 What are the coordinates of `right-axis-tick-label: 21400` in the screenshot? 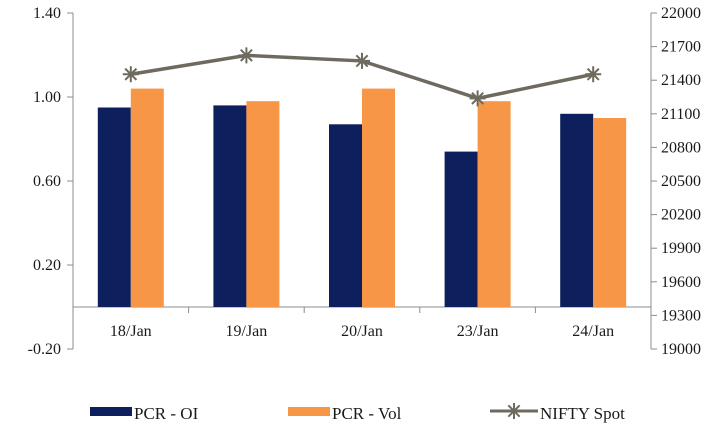 It's located at (681, 80).